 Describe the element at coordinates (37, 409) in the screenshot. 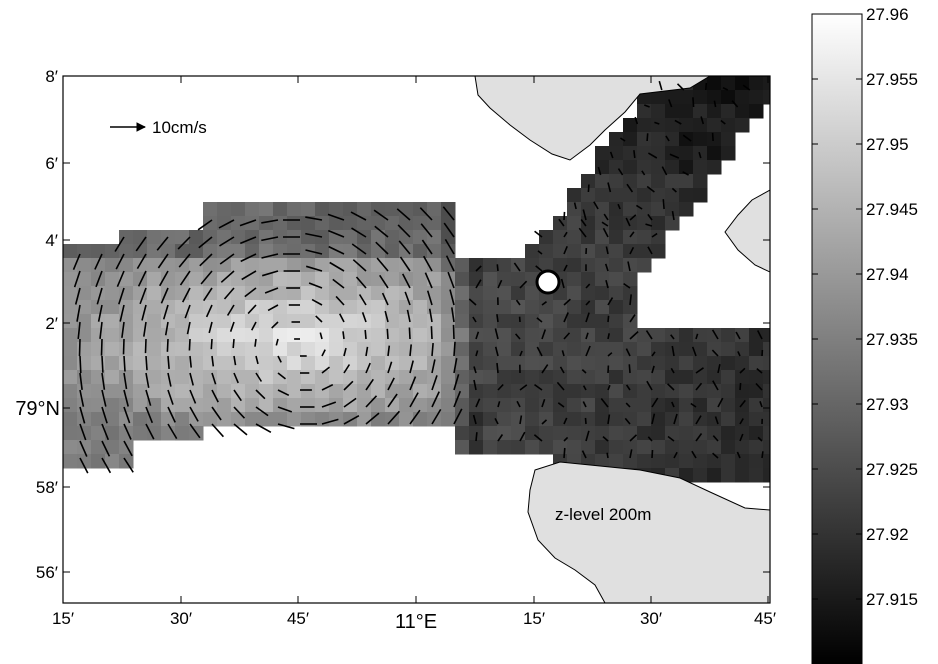

I see `y-tick-label: 79°N` at that location.